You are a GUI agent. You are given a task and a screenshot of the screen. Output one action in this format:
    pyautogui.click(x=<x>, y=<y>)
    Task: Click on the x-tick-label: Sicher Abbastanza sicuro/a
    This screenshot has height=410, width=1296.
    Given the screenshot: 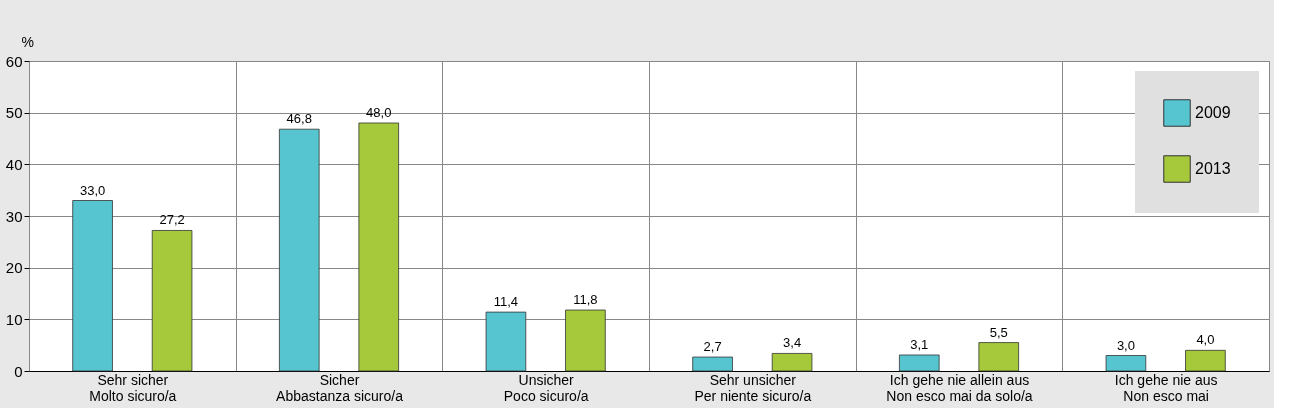 What is the action you would take?
    pyautogui.click(x=340, y=387)
    